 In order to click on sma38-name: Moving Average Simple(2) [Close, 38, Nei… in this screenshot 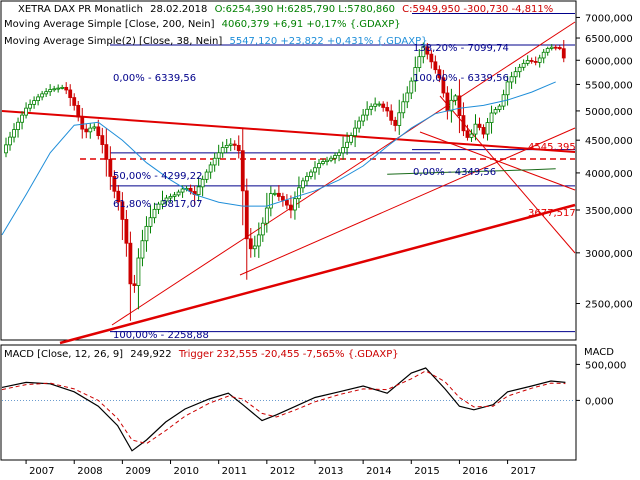, I will do `click(113, 41)`.